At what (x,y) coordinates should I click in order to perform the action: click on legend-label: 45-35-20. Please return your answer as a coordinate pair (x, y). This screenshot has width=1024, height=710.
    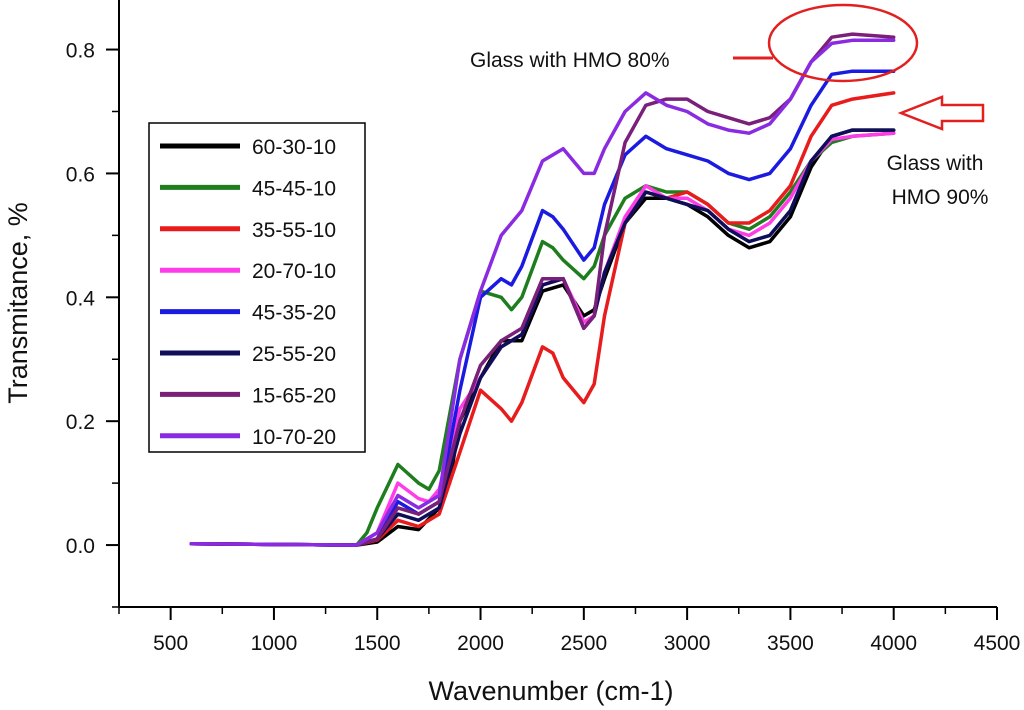
    Looking at the image, I should click on (294, 313).